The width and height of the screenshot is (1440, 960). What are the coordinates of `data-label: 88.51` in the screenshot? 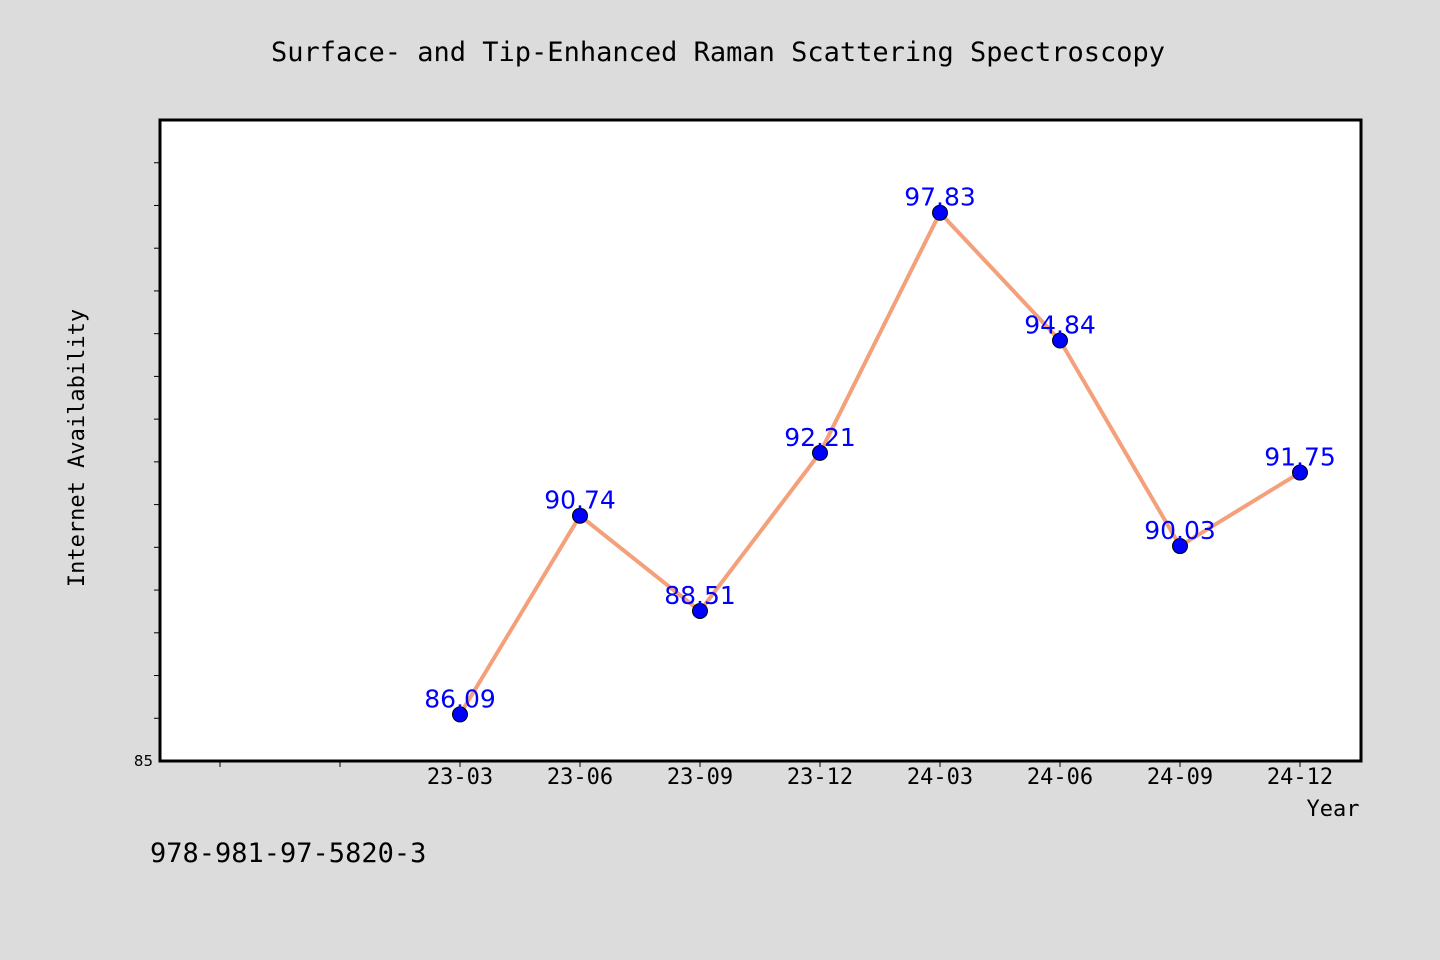 It's located at (700, 595).